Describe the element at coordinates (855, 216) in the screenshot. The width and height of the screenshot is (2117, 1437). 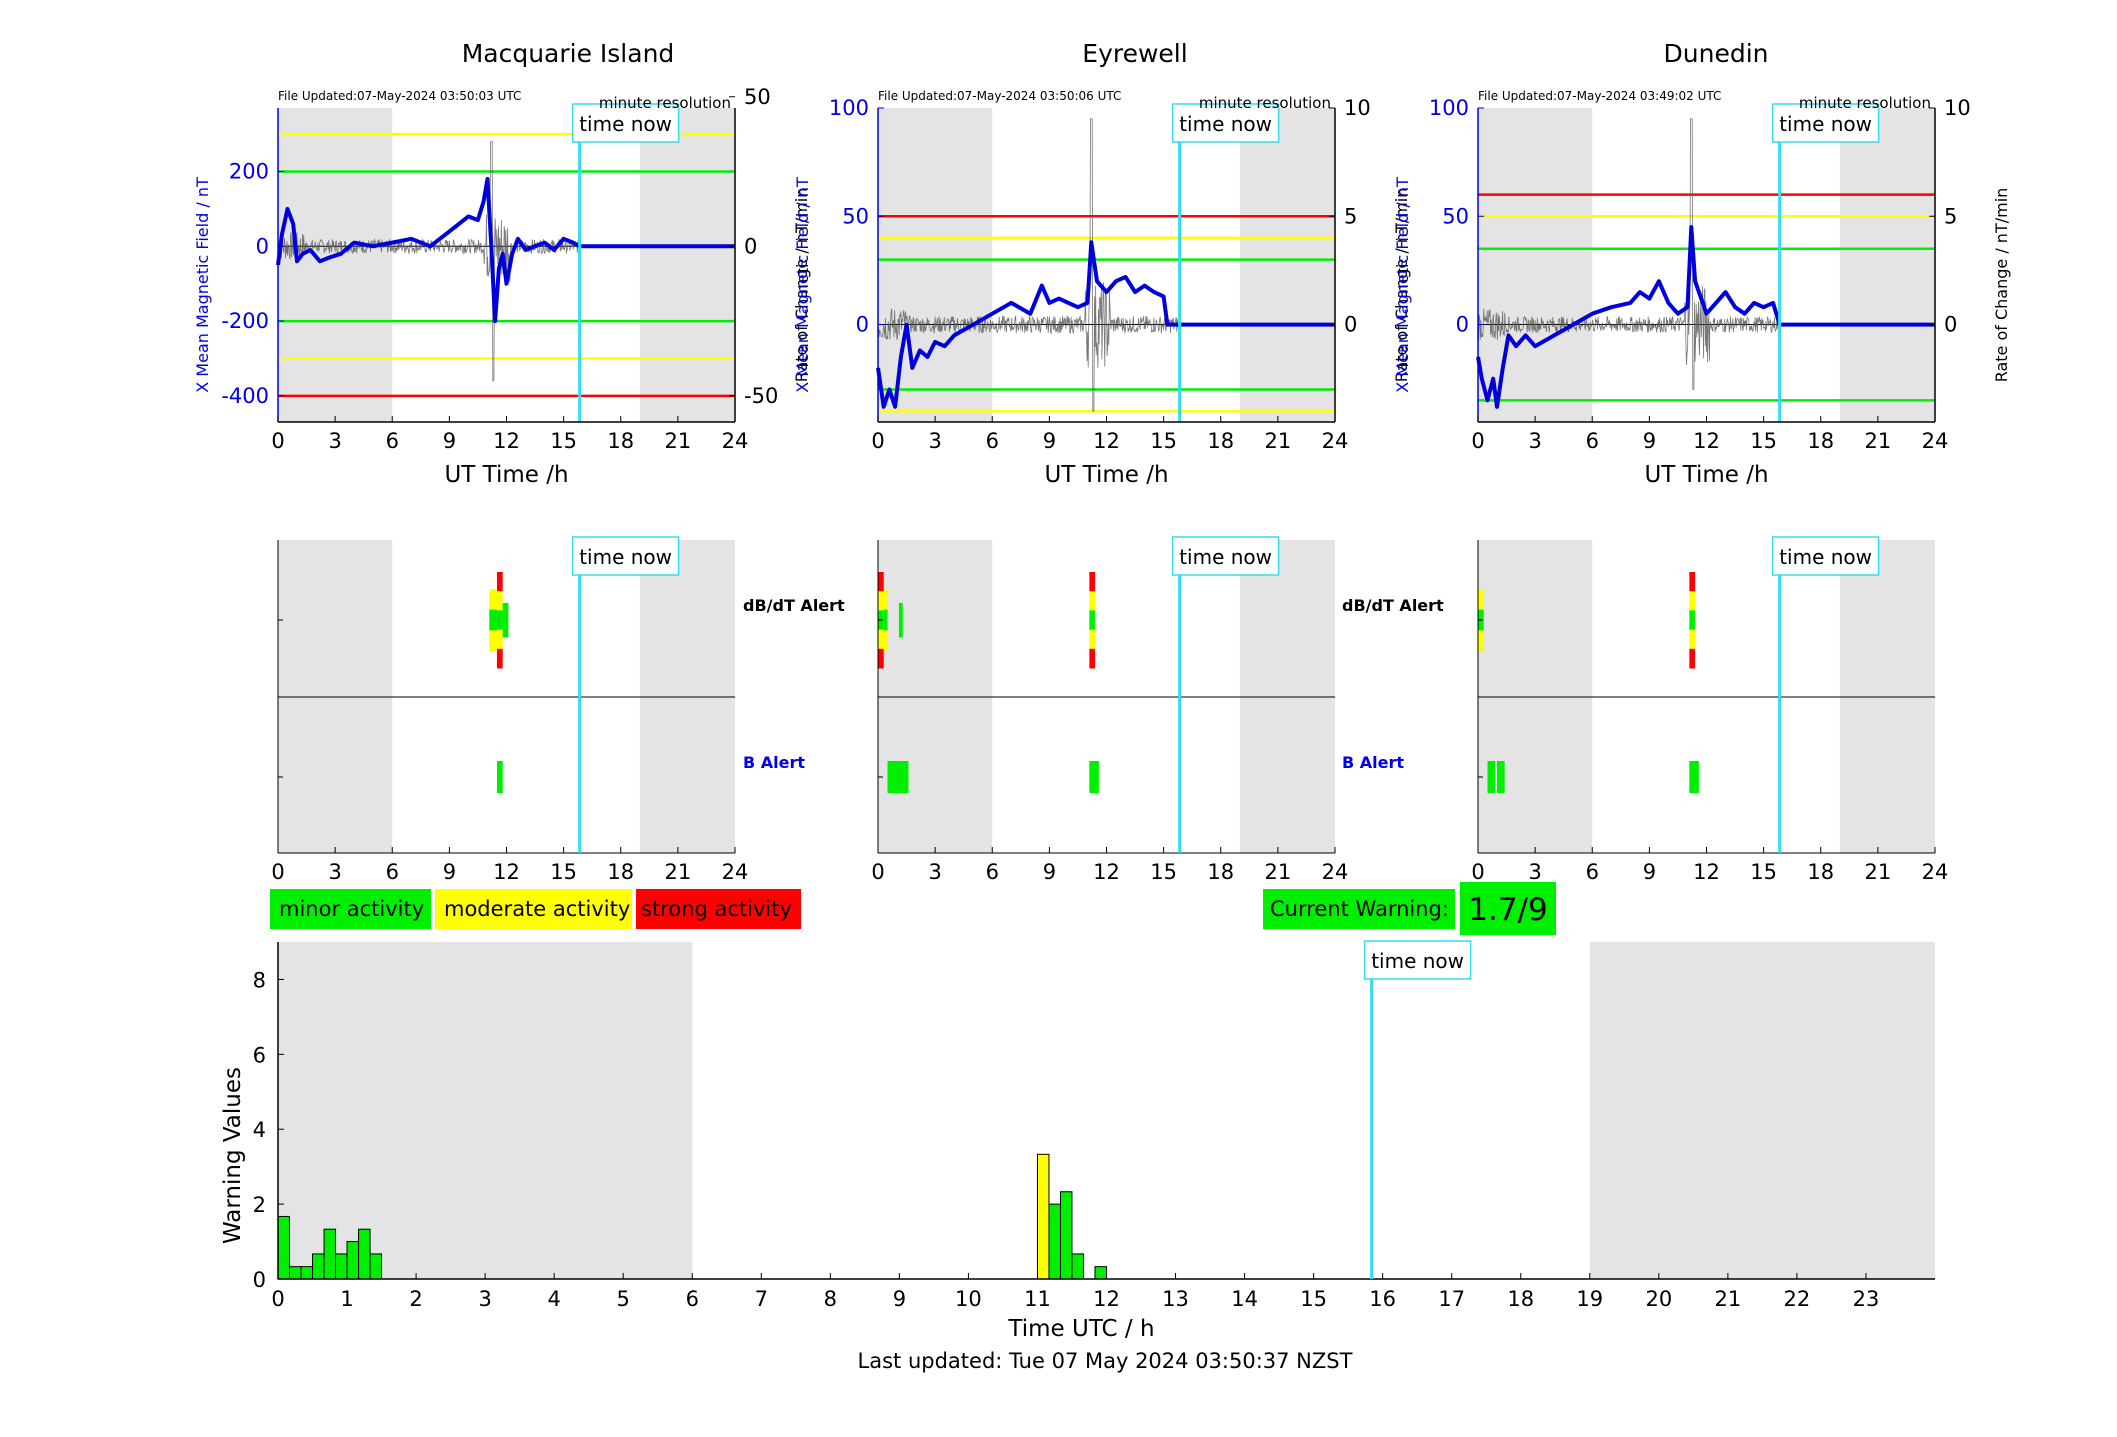
I see `y-tick-label: 50` at that location.